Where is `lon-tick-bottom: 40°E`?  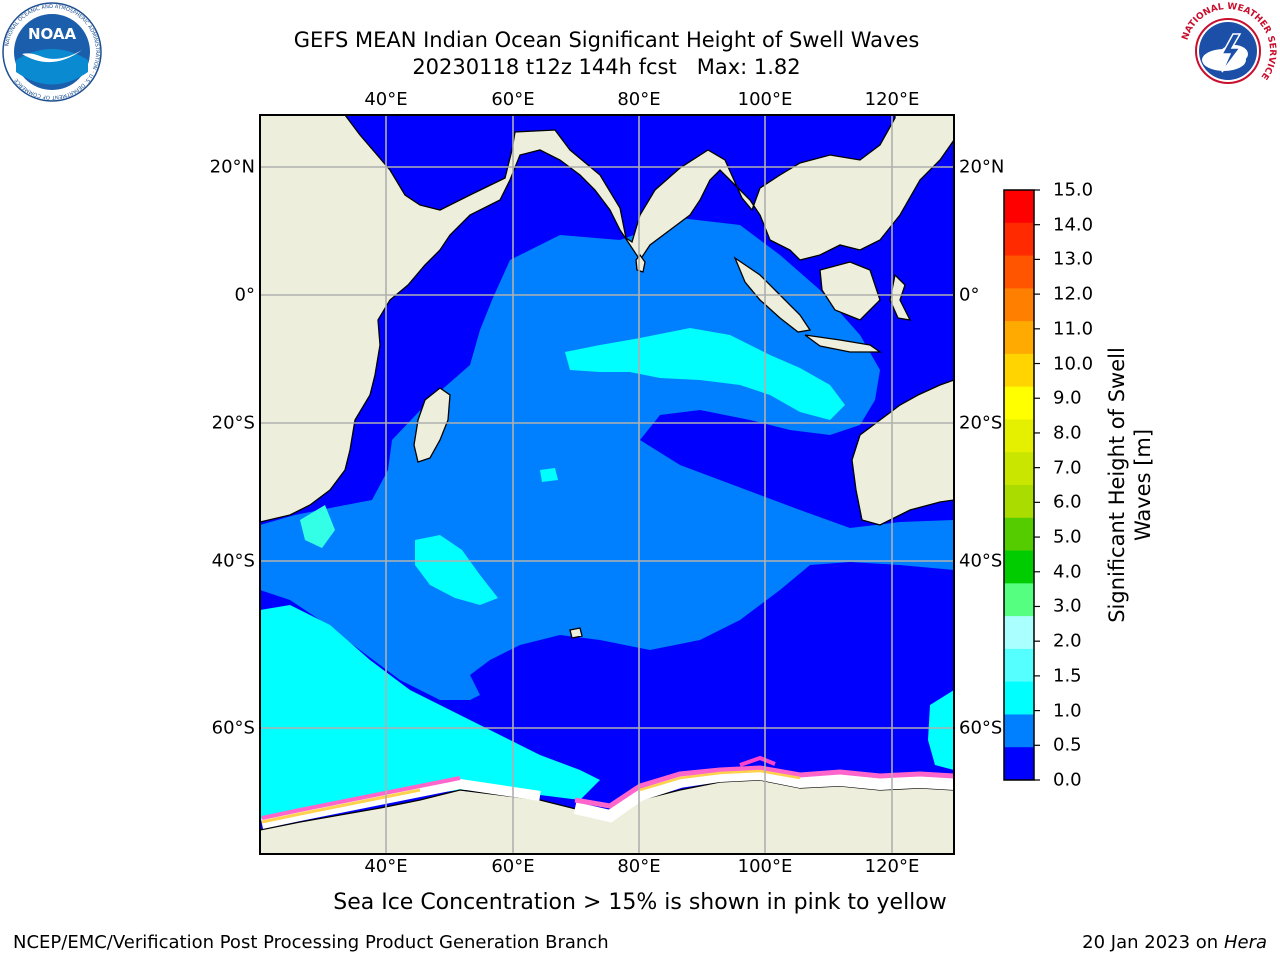 lon-tick-bottom: 40°E is located at coordinates (386, 866).